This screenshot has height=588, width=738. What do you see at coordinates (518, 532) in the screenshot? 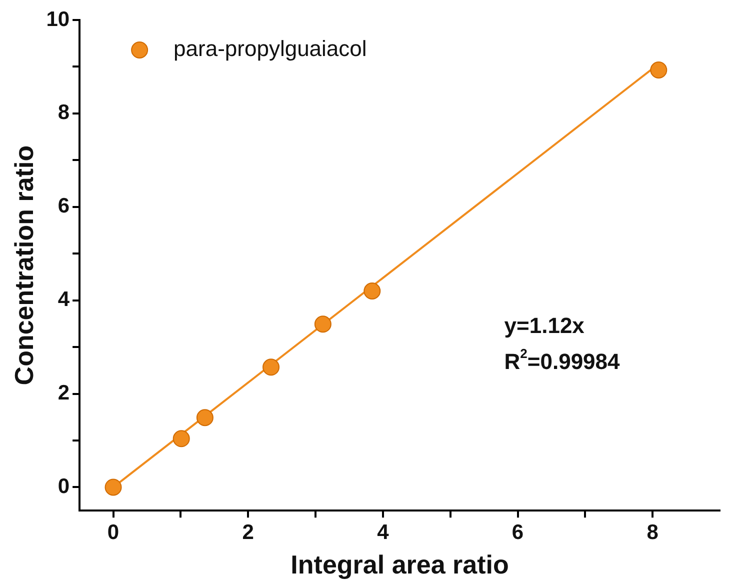
I see `x-tick-label: 6` at bounding box center [518, 532].